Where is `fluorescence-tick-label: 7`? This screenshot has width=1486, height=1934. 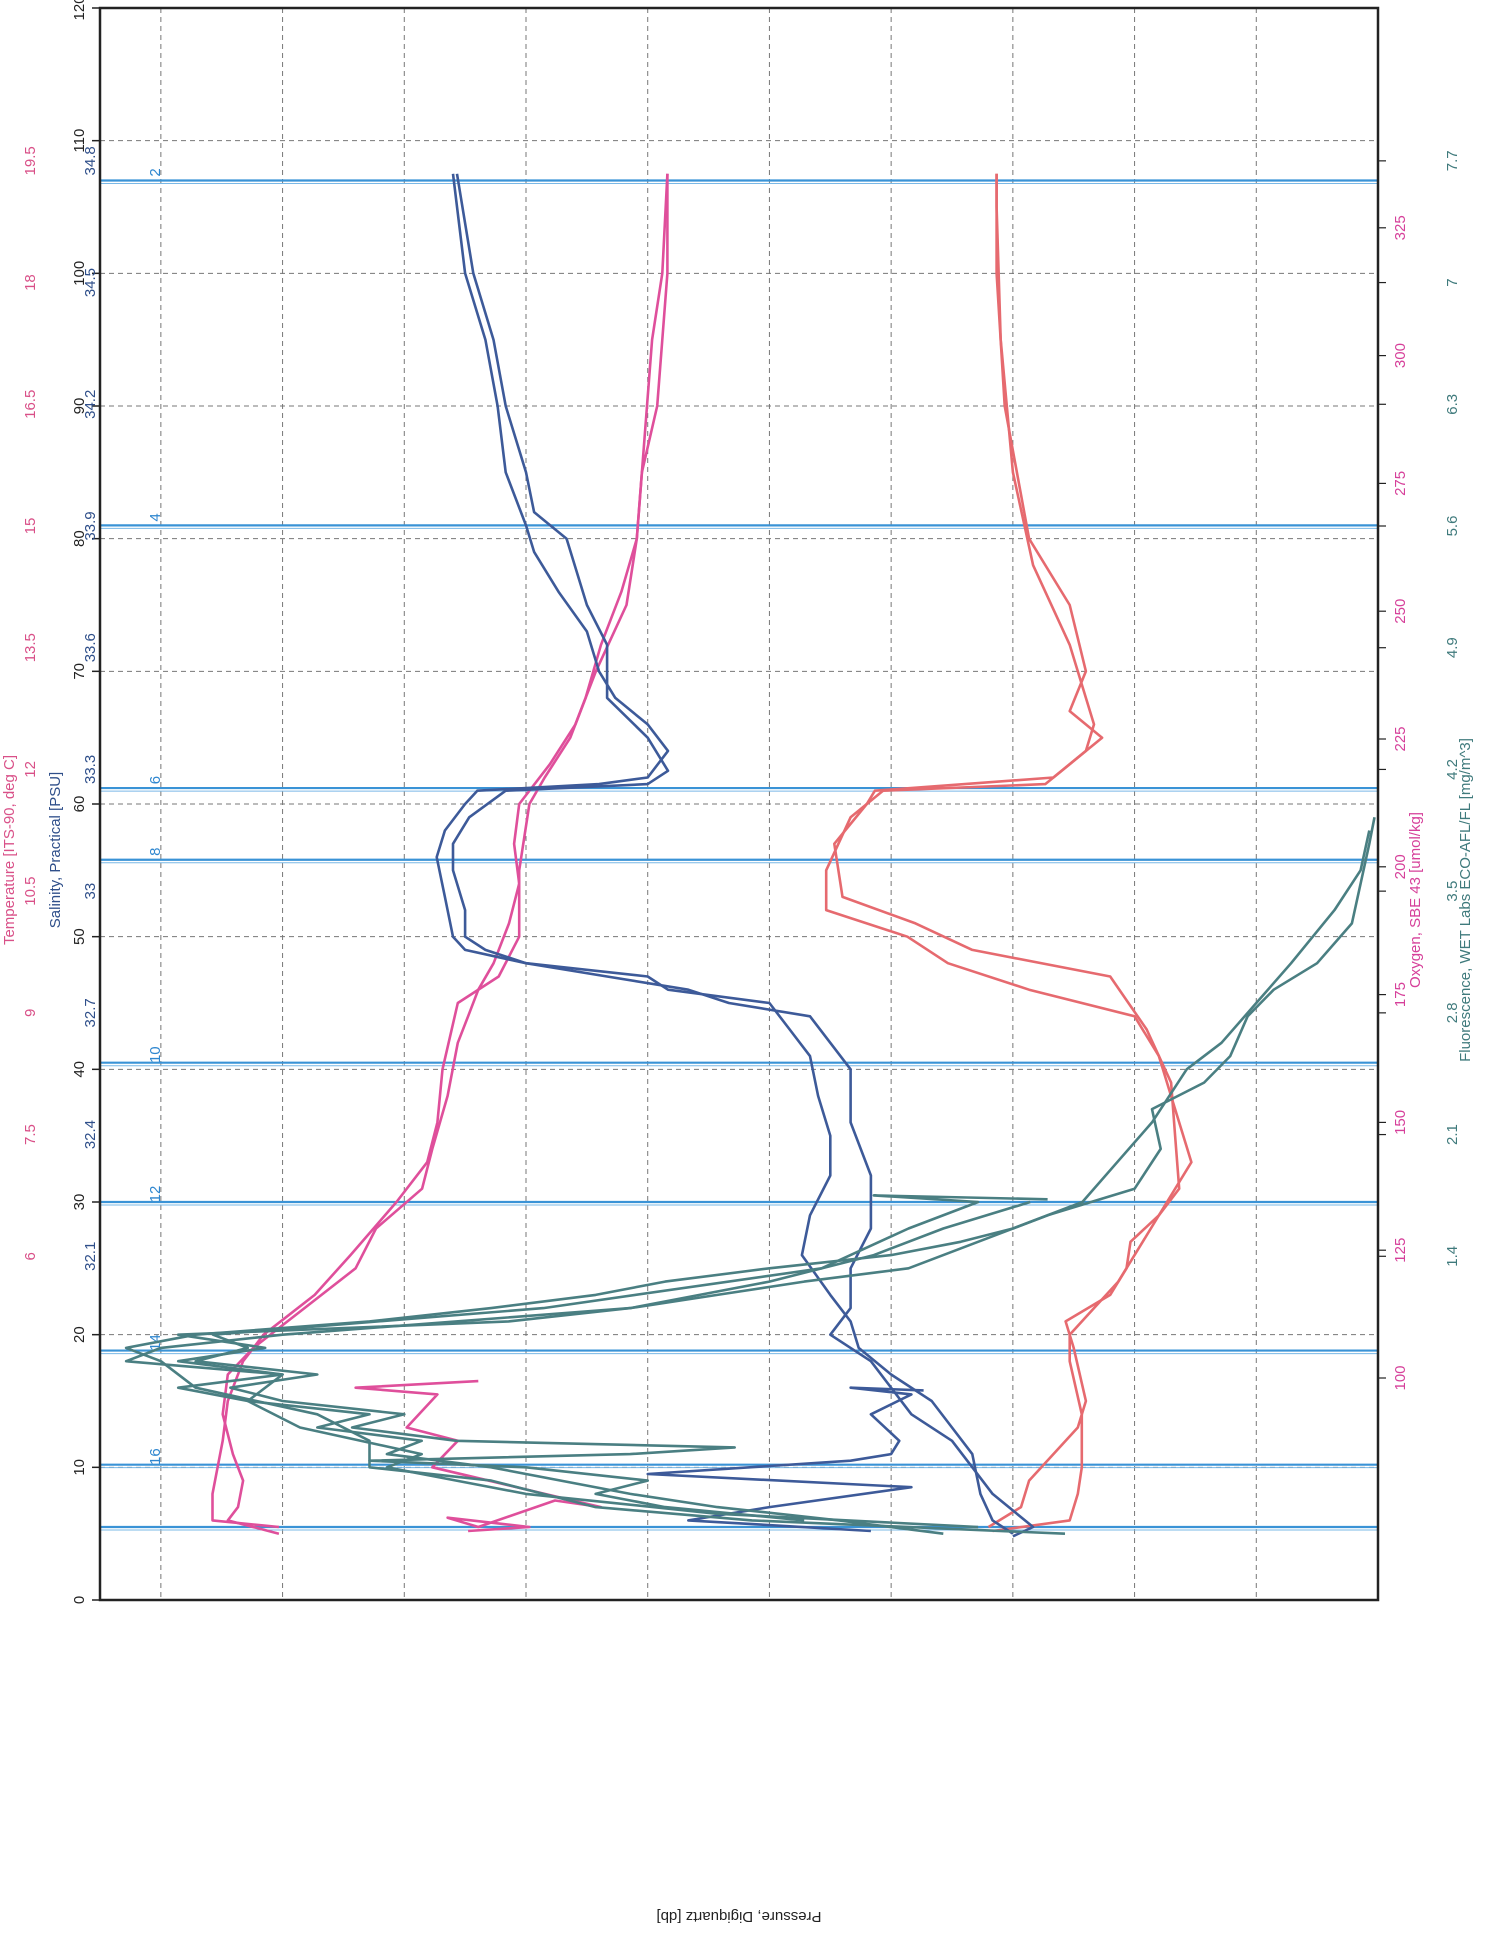
fluorescence-tick-label: 7 is located at coordinates (1452, 282).